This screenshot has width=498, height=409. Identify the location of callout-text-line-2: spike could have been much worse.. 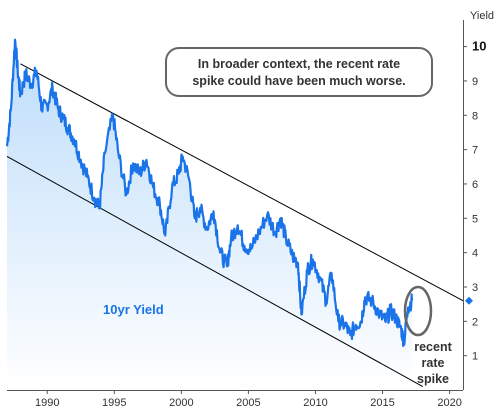
(298, 81).